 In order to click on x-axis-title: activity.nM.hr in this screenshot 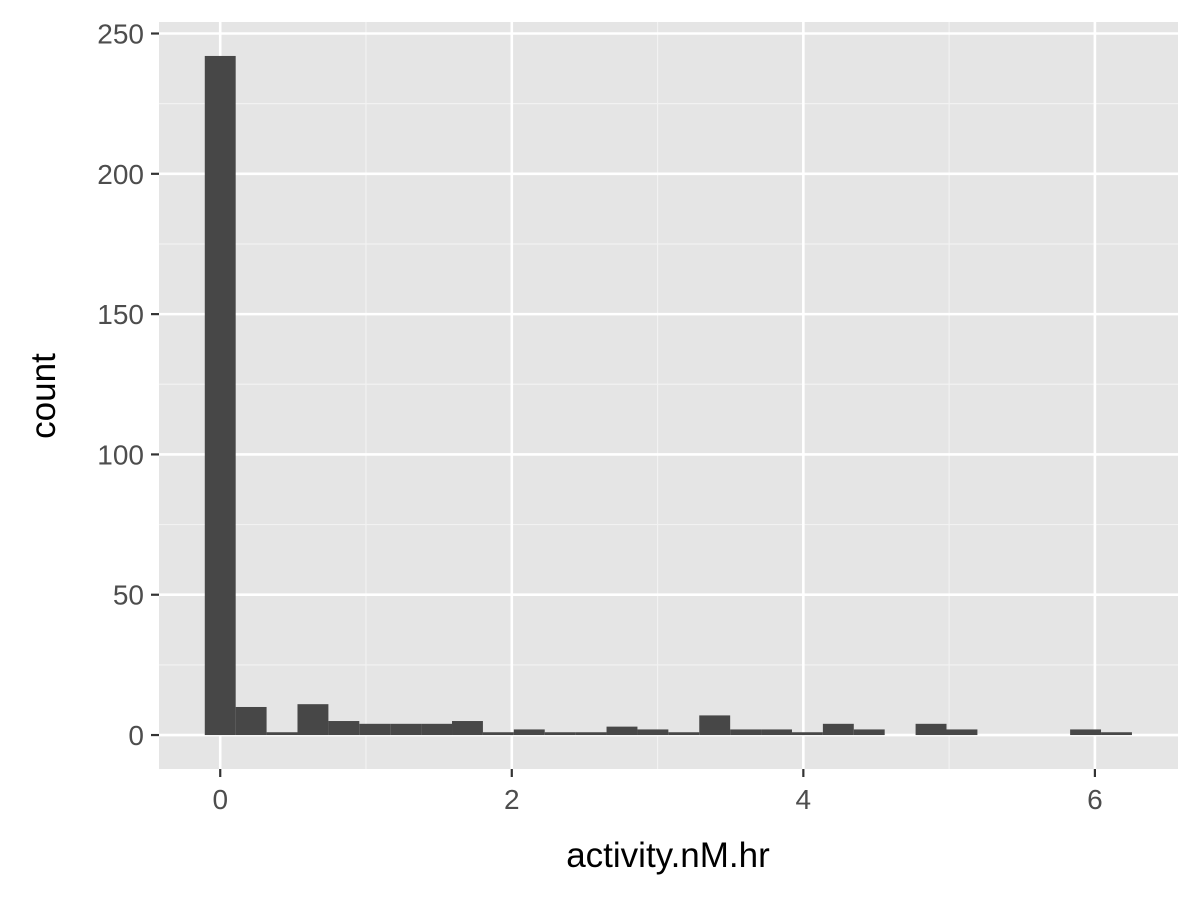, I will do `click(668, 855)`.